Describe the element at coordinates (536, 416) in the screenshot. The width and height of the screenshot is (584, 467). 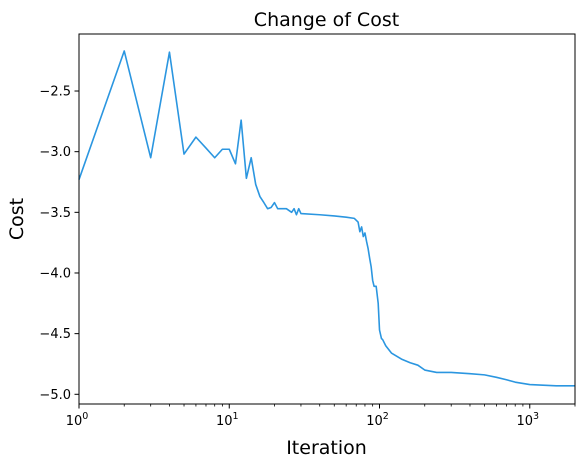
I see `x-tick-label-exponent: 3` at that location.